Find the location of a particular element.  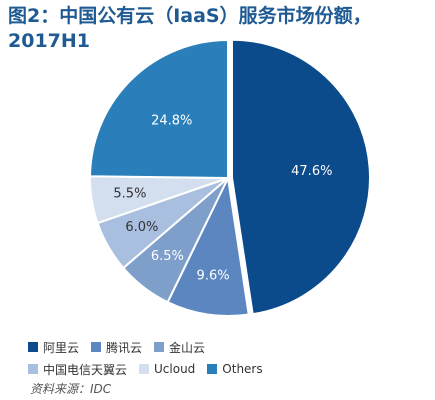

legend-label: Others is located at coordinates (242, 369).